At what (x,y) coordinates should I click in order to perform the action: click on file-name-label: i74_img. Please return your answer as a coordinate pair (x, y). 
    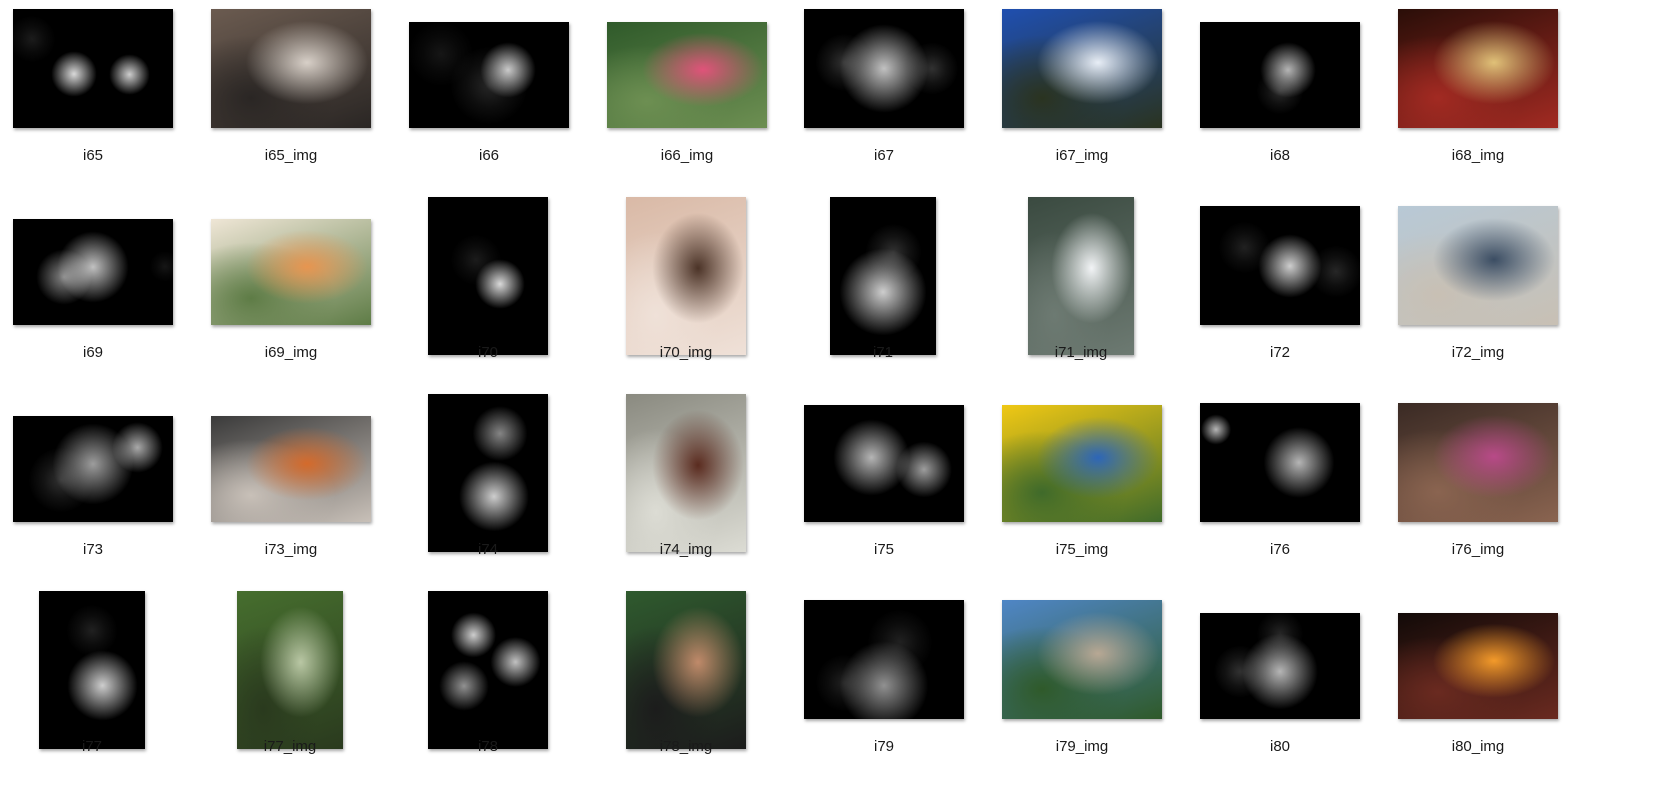
    Looking at the image, I should click on (686, 549).